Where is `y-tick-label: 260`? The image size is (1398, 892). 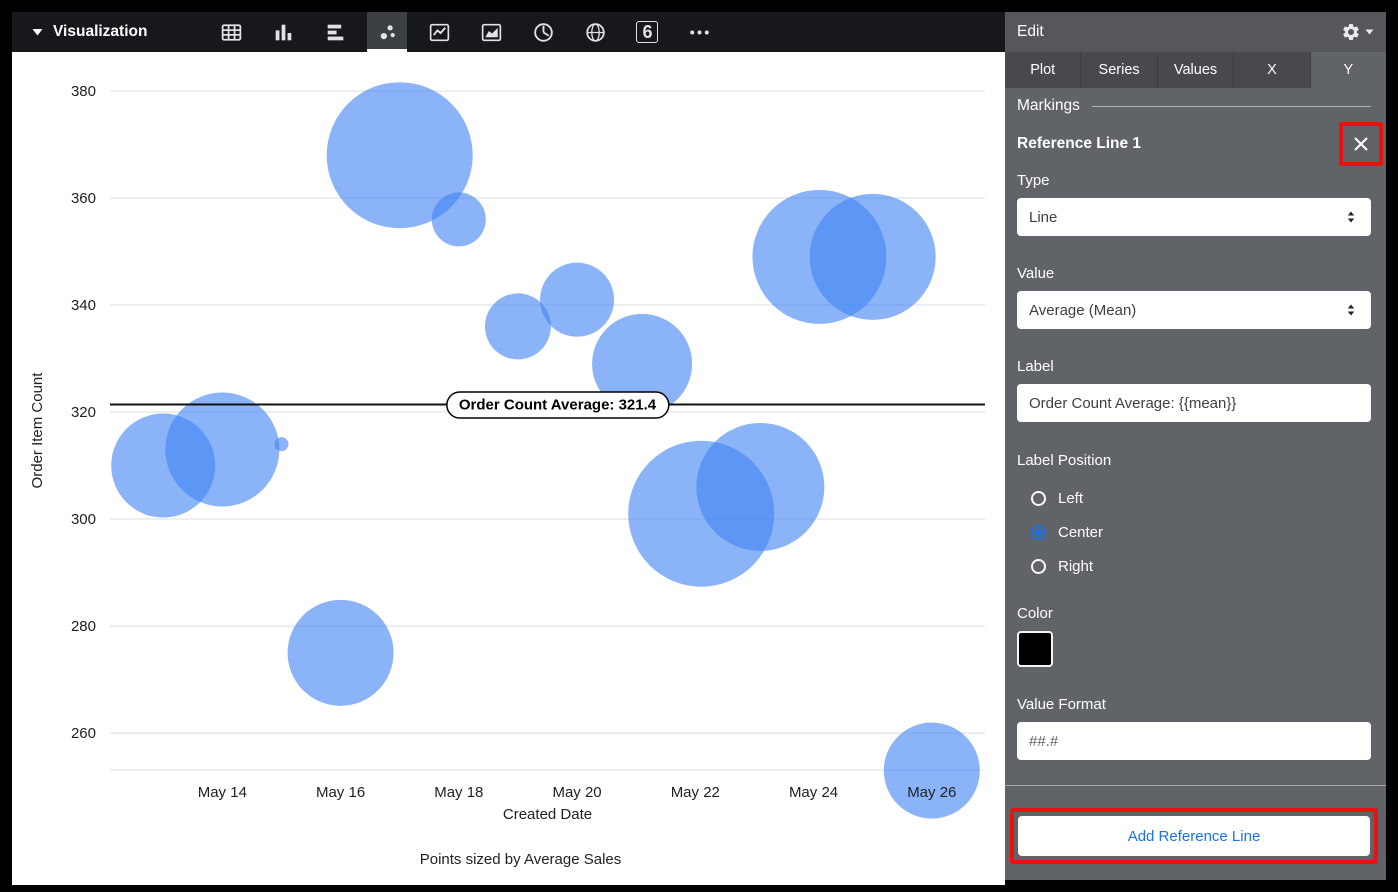 y-tick-label: 260 is located at coordinates (83, 733).